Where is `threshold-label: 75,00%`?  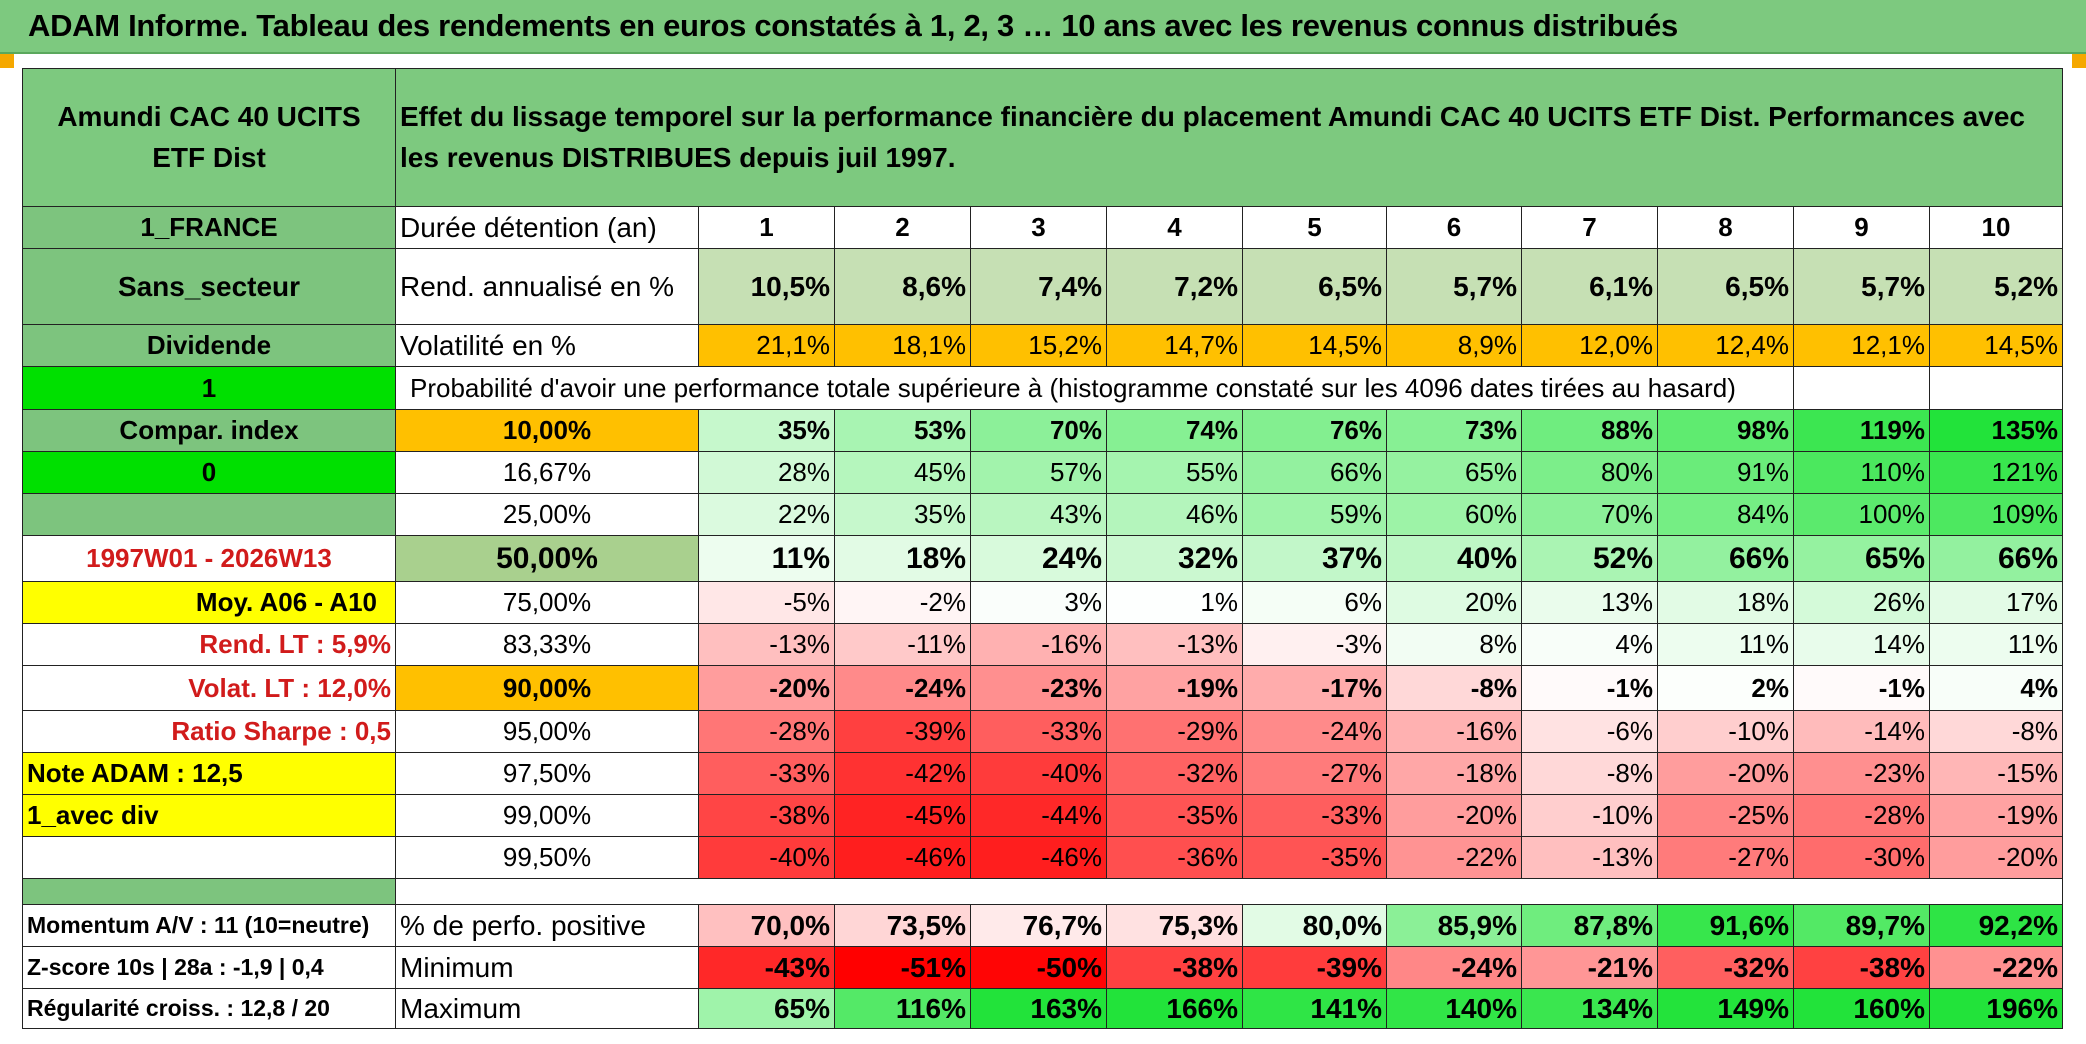 threshold-label: 75,00% is located at coordinates (547, 603).